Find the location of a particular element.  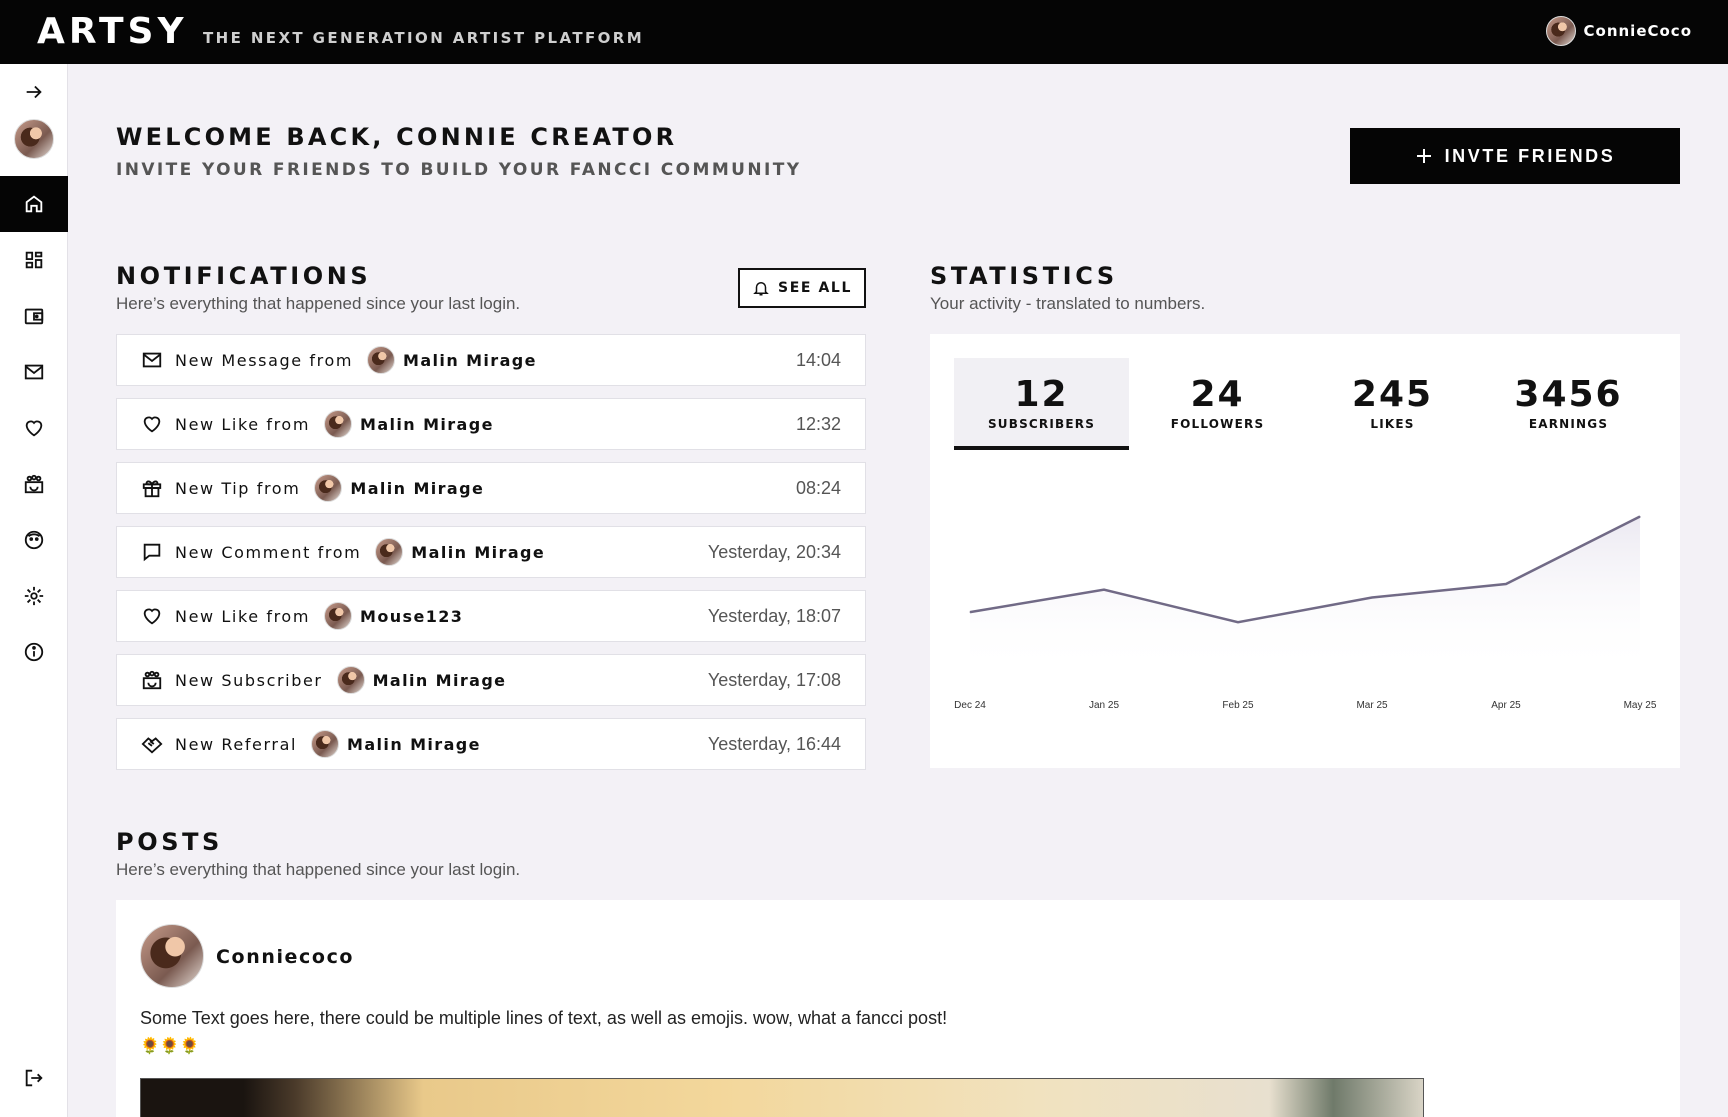

see-all-label: SEE ALL is located at coordinates (815, 288).